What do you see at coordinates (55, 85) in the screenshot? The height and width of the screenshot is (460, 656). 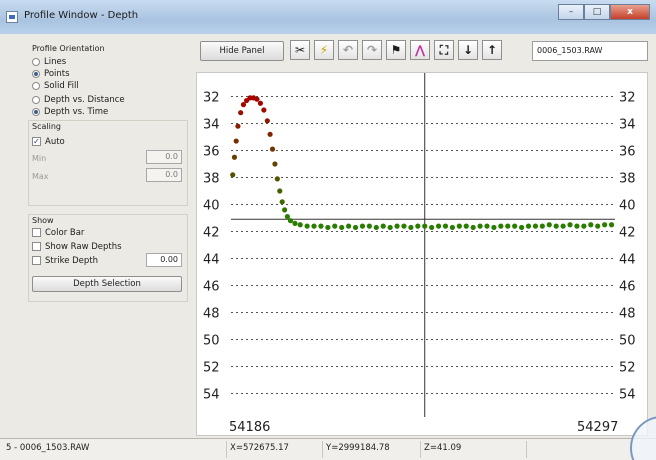 I see `radio-solid-fill: Solid Fill` at bounding box center [55, 85].